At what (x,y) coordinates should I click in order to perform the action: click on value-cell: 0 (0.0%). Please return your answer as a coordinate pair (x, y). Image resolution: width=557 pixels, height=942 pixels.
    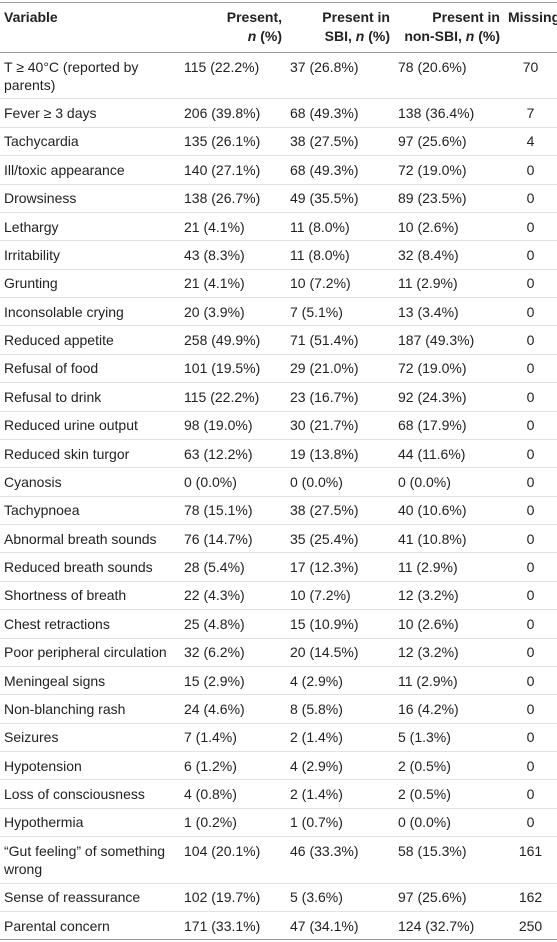
    Looking at the image, I should click on (449, 823).